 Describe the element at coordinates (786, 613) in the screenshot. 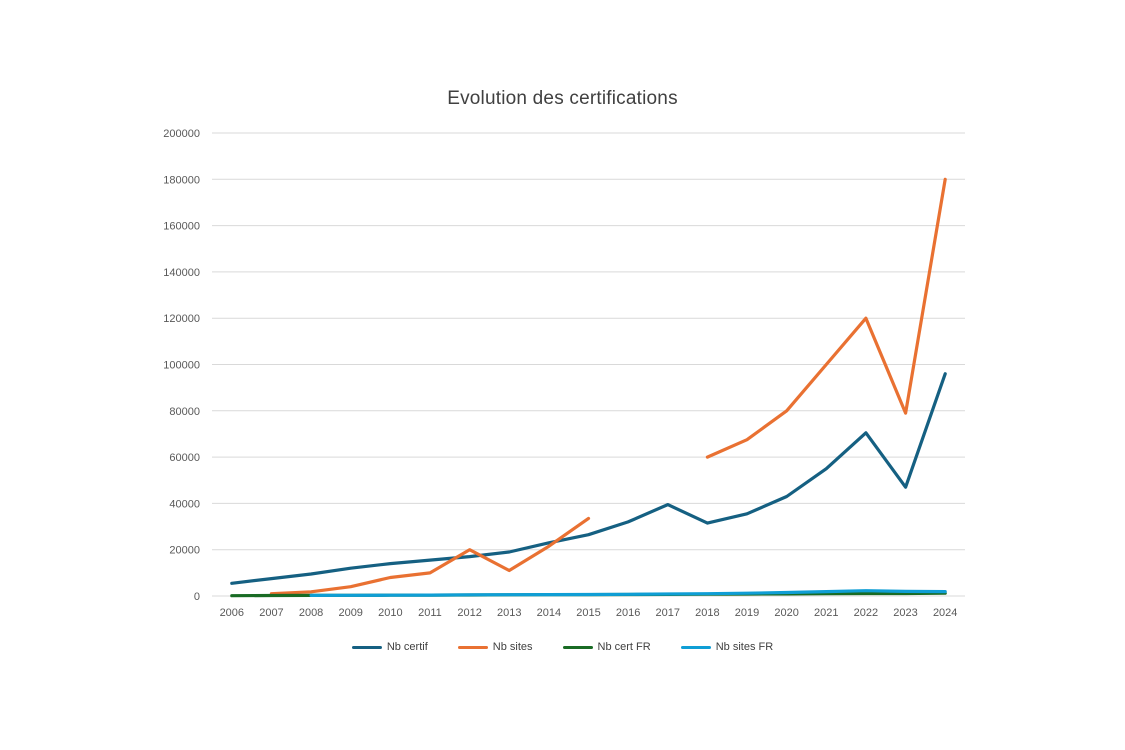

I see `x-axis-tick-label: 2020` at that location.